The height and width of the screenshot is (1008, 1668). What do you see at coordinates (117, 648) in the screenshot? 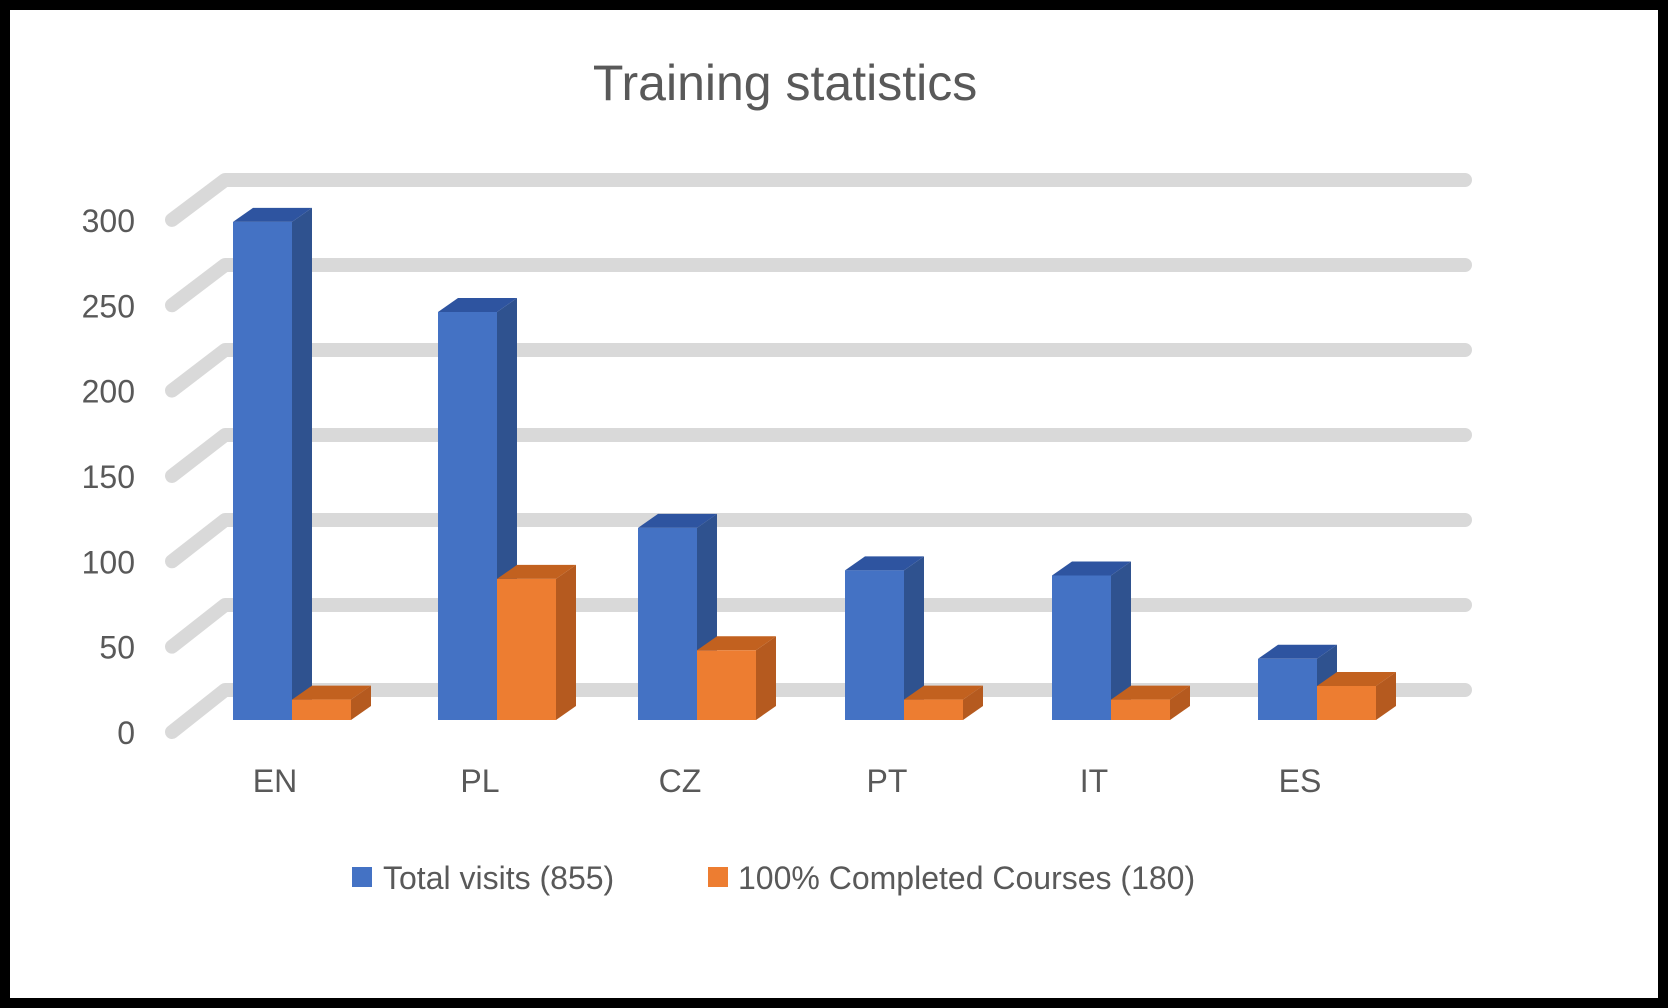
I see `y-tick-label: 50` at bounding box center [117, 648].